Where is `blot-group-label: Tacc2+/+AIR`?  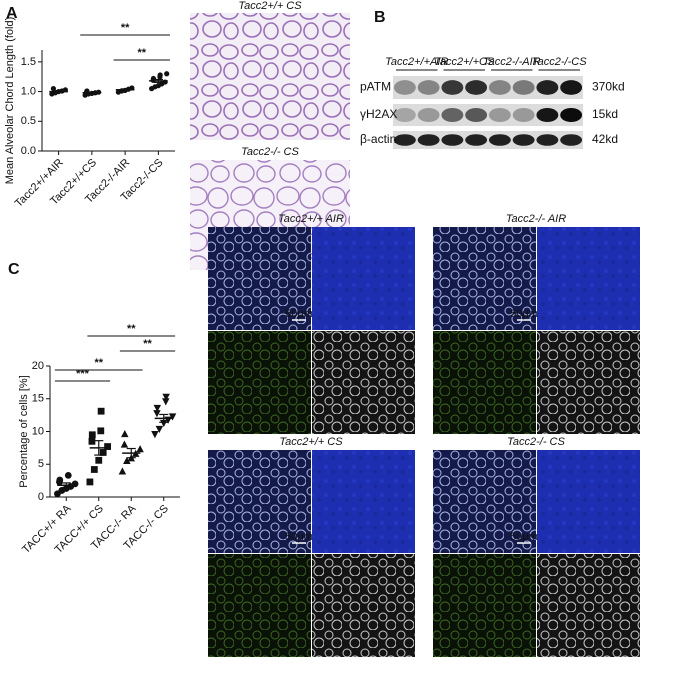 blot-group-label: Tacc2+/+AIR is located at coordinates (416, 62).